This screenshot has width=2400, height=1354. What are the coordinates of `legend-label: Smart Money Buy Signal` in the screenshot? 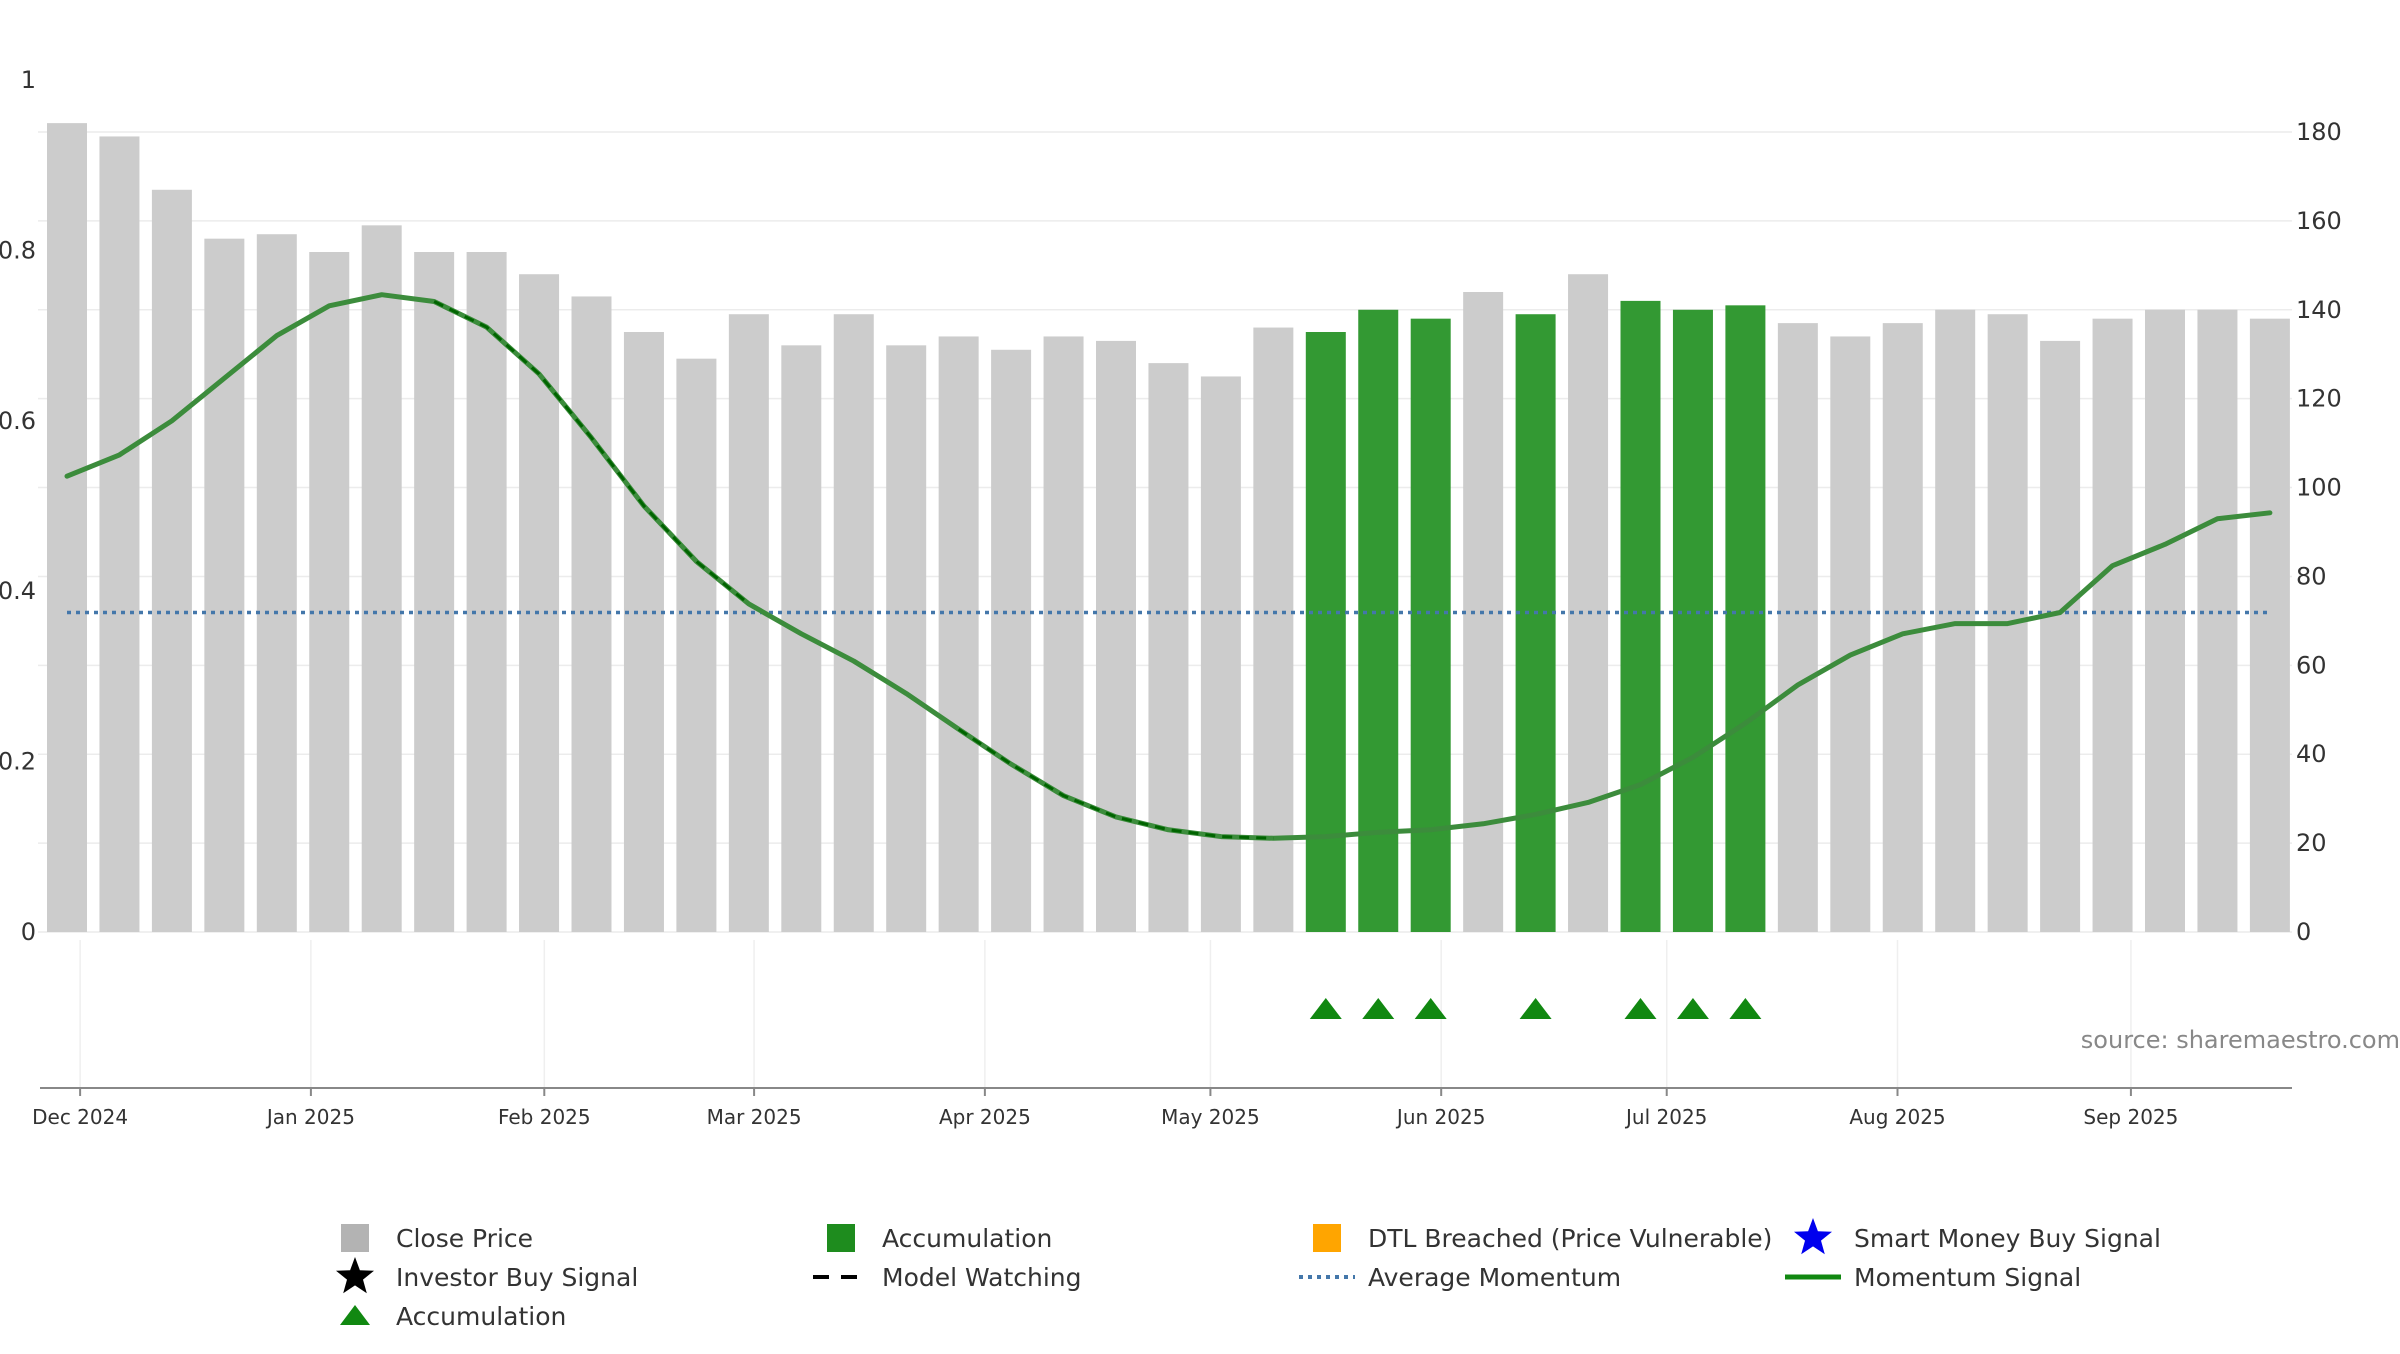 It's located at (2007, 1238).